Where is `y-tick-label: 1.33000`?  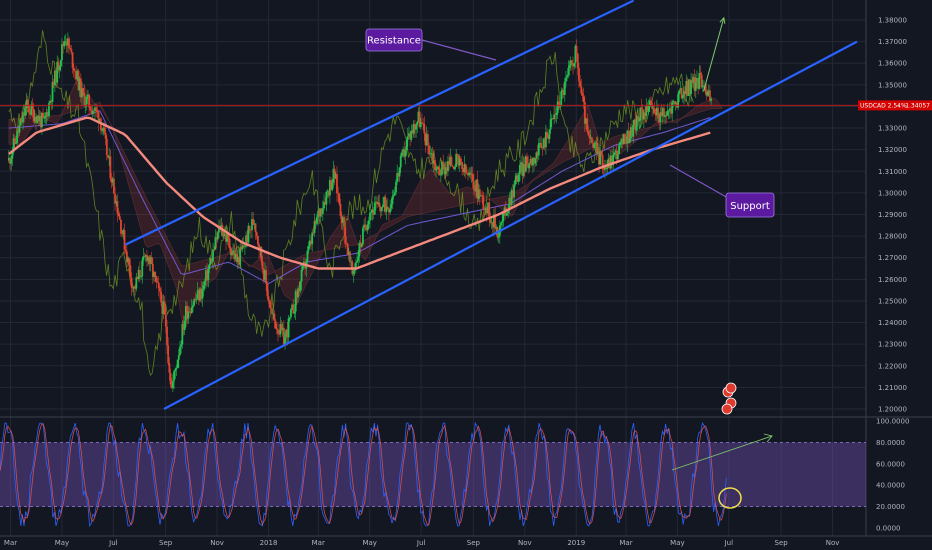 y-tick-label: 1.33000 is located at coordinates (892, 129).